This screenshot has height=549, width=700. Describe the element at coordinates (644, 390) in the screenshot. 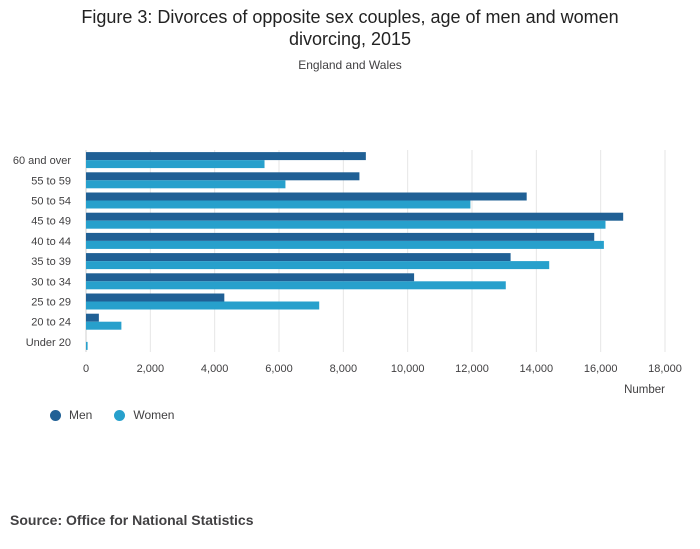

I see `x-axis-title: Number` at that location.